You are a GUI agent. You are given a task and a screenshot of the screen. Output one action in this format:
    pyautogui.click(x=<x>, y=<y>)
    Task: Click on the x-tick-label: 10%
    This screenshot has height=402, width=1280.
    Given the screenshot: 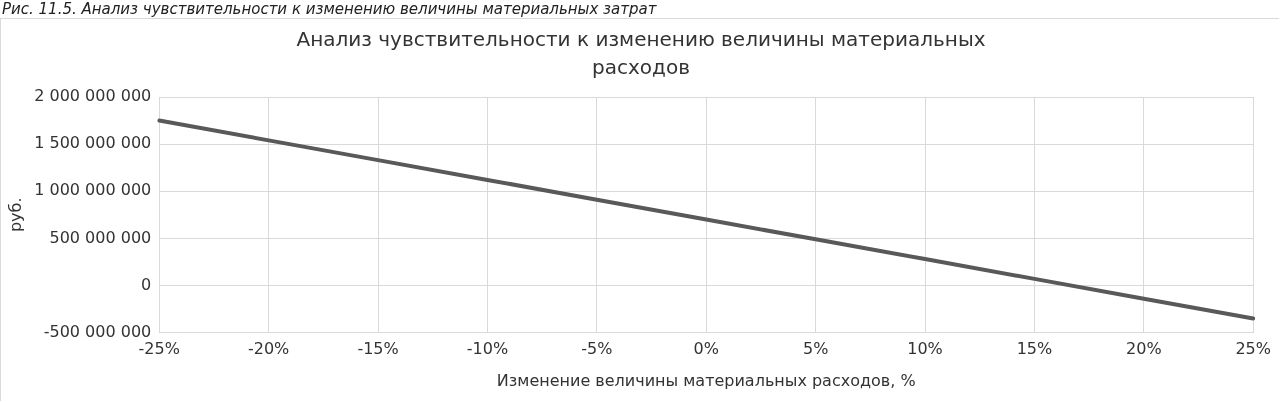 What is the action you would take?
    pyautogui.click(x=925, y=349)
    